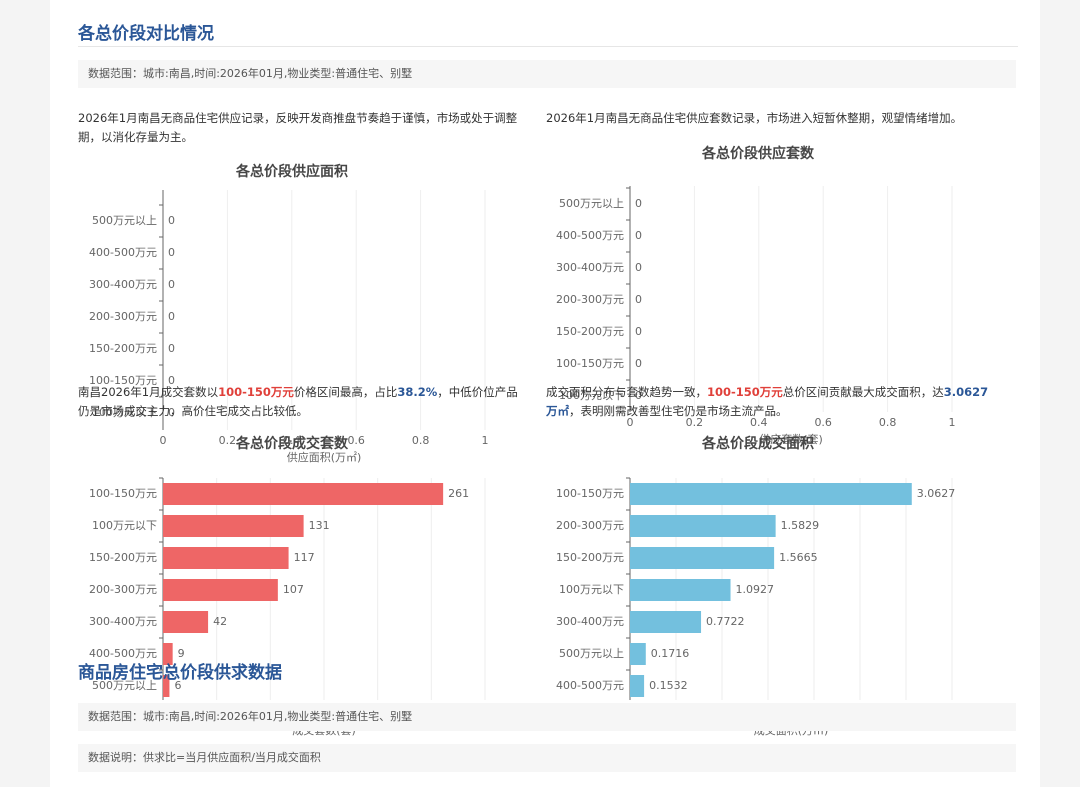 Image resolution: width=1080 pixels, height=787 pixels. Describe the element at coordinates (725, 621) in the screenshot. I see `value-label: 0.7722` at that location.